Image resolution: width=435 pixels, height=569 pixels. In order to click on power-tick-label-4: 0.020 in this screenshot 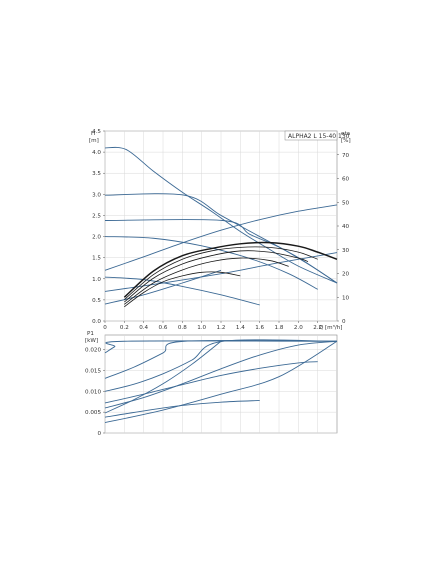, I will do `click(93, 351)`.